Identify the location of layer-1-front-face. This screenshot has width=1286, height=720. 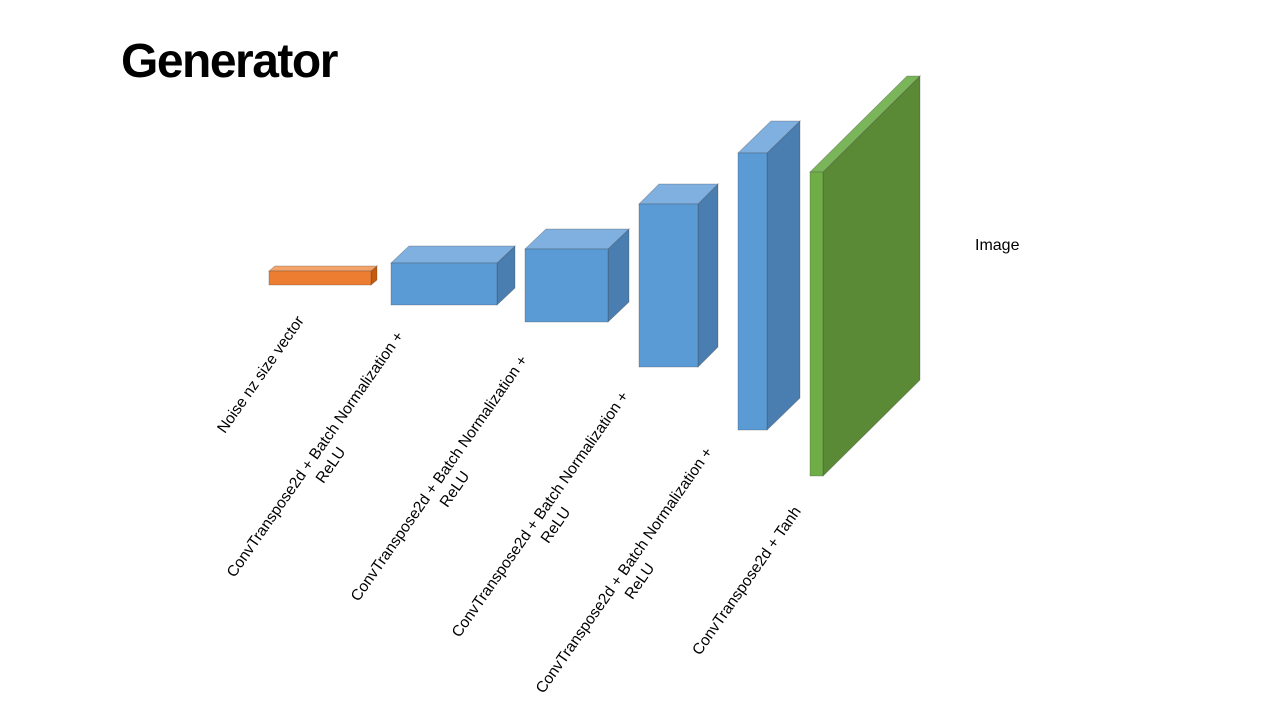
(444, 284).